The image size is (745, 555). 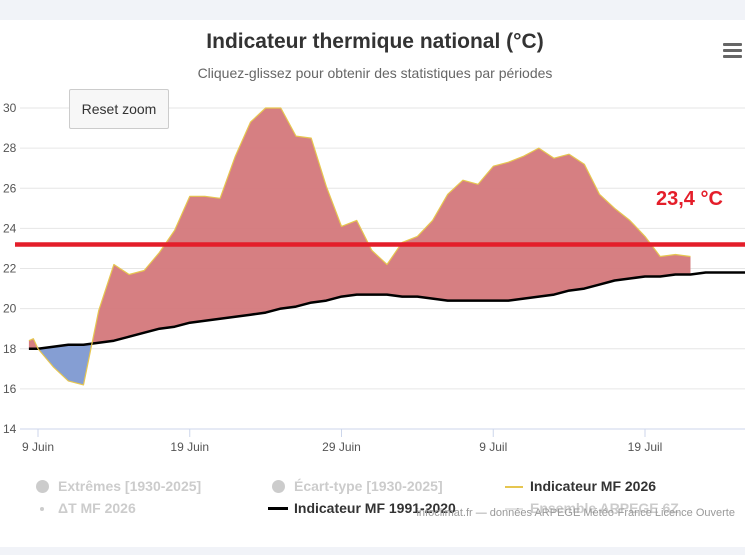 I want to click on dot-icon, so click(x=42, y=509).